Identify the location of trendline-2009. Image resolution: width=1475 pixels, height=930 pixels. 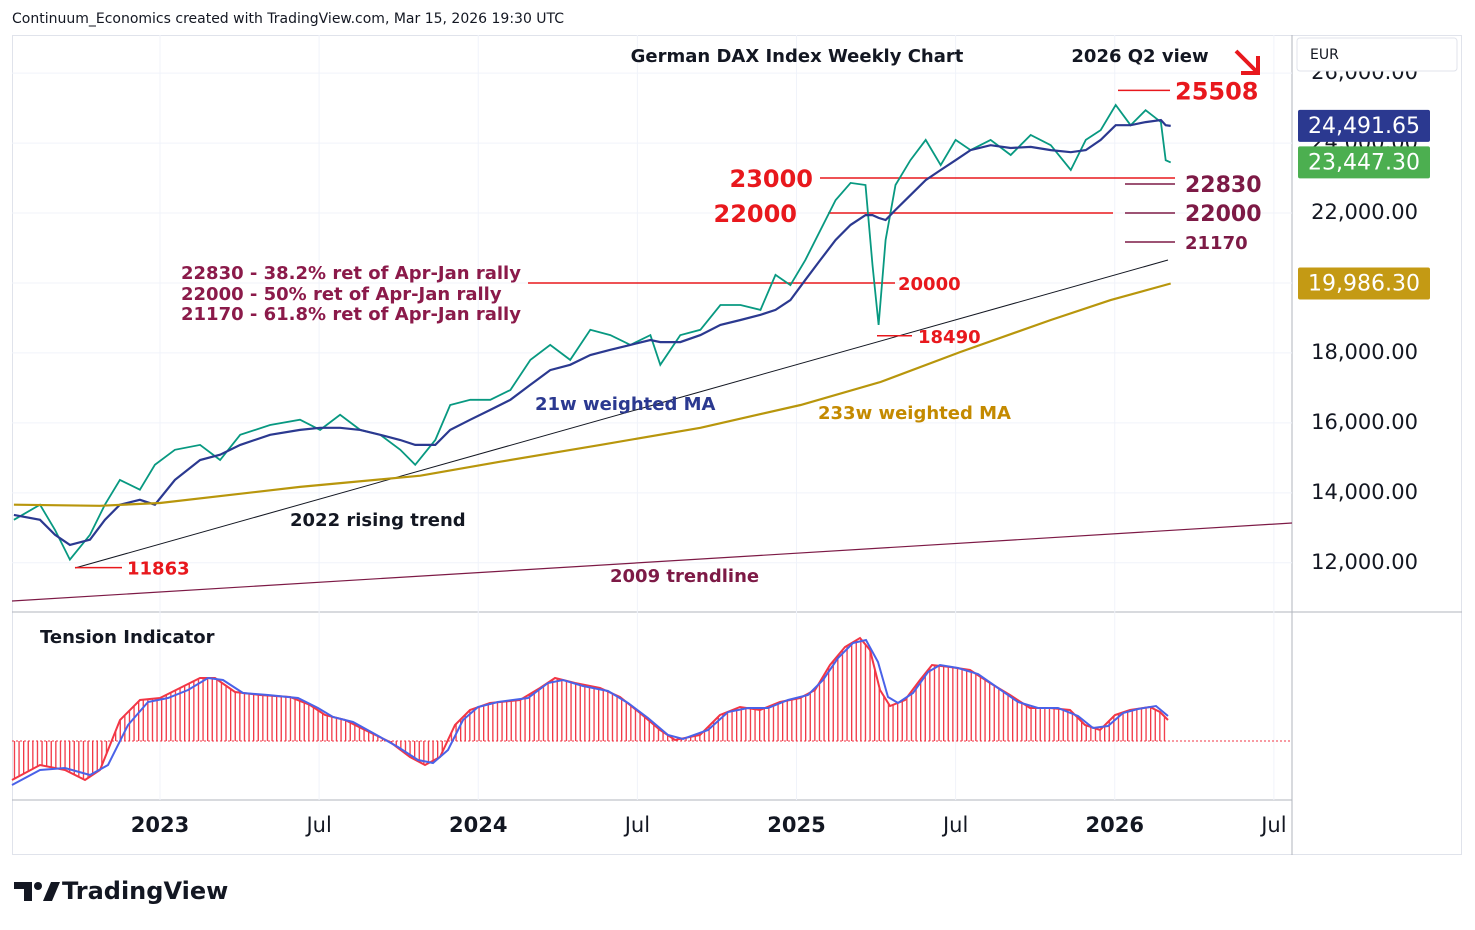
(652, 562).